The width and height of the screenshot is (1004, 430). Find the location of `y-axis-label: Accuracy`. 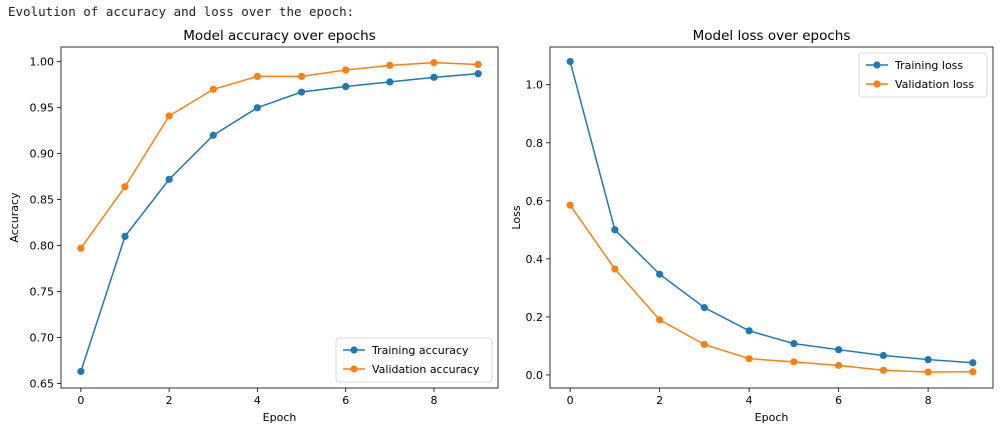

y-axis-label: Accuracy is located at coordinates (14, 217).